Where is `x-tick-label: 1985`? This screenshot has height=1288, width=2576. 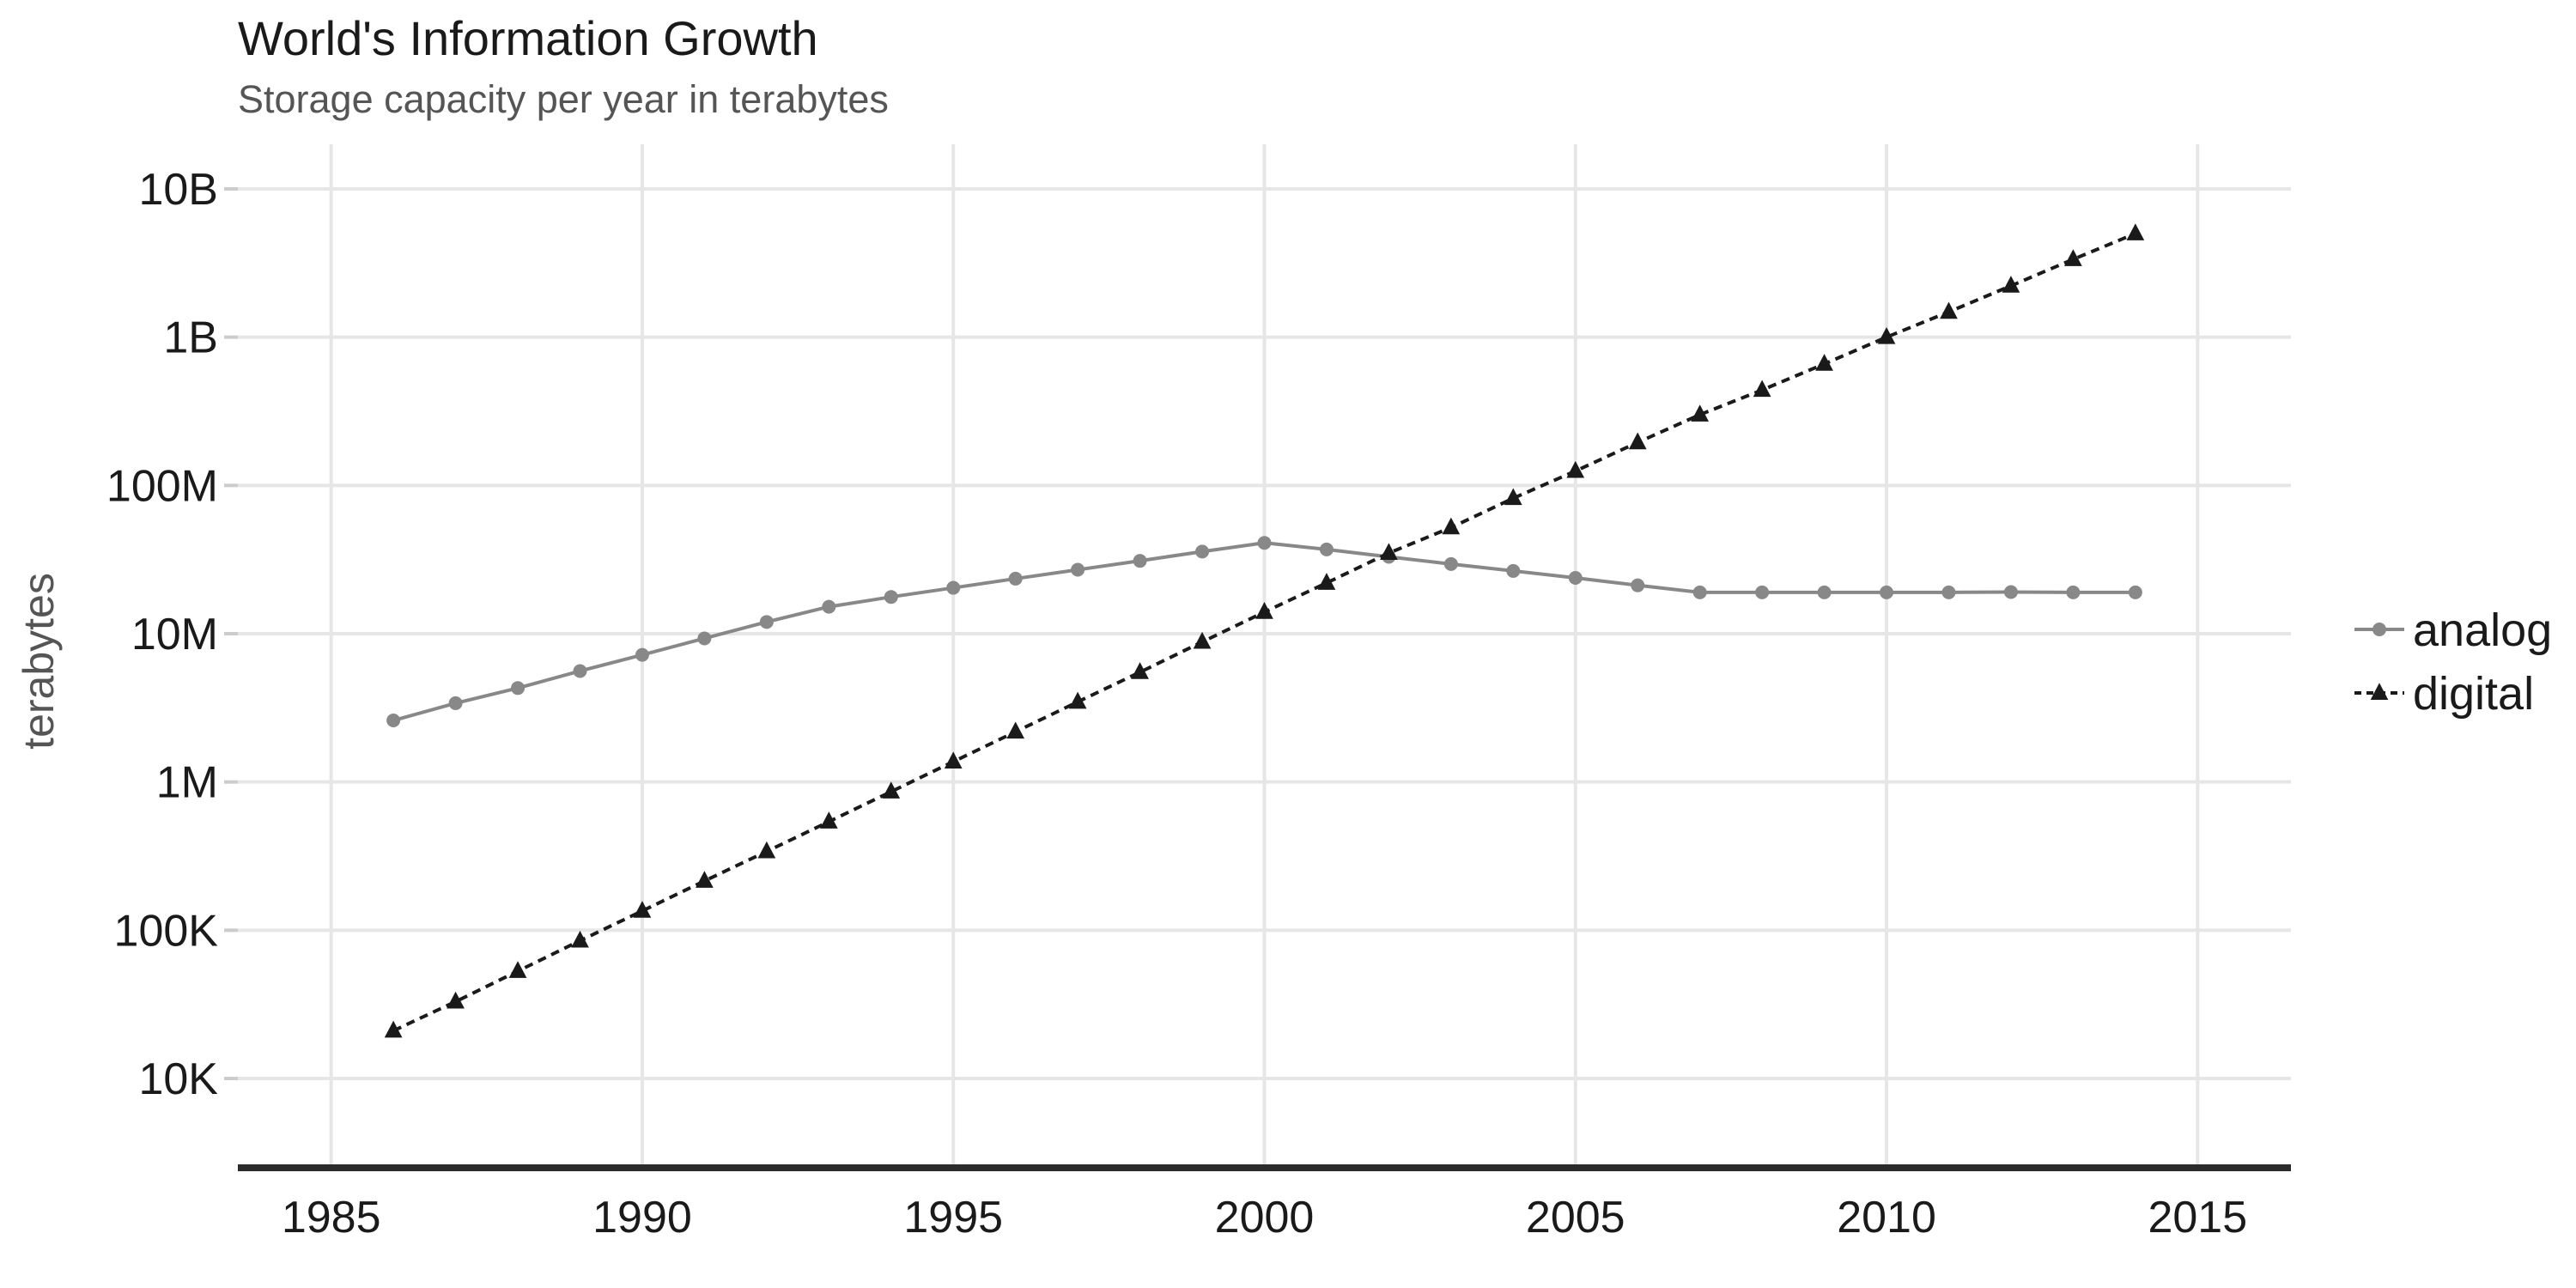 x-tick-label: 1985 is located at coordinates (332, 1217).